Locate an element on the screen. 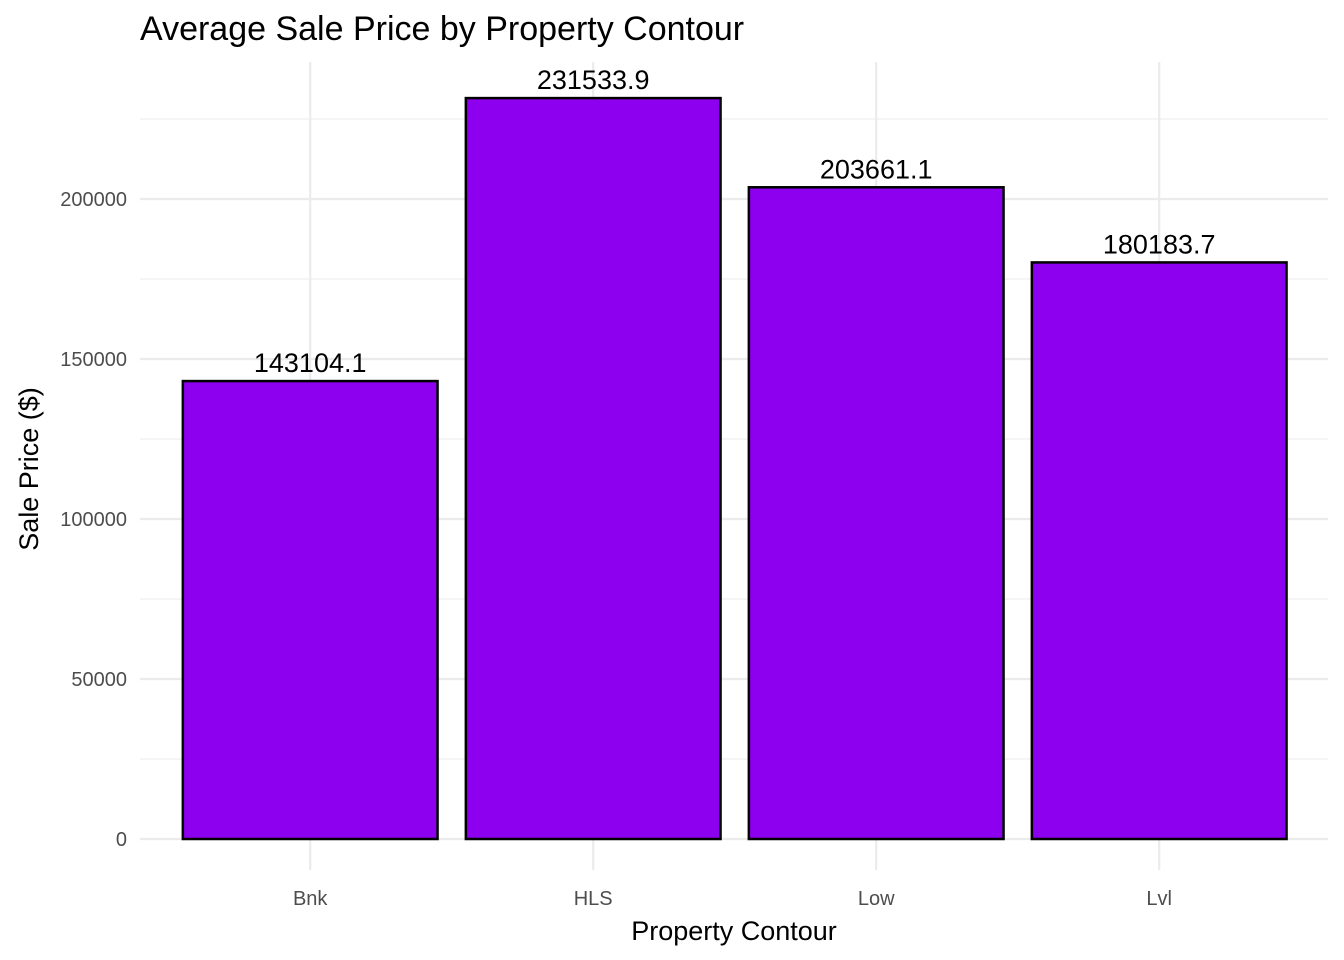 This screenshot has height=960, width=1344. bar-low is located at coordinates (876, 513).